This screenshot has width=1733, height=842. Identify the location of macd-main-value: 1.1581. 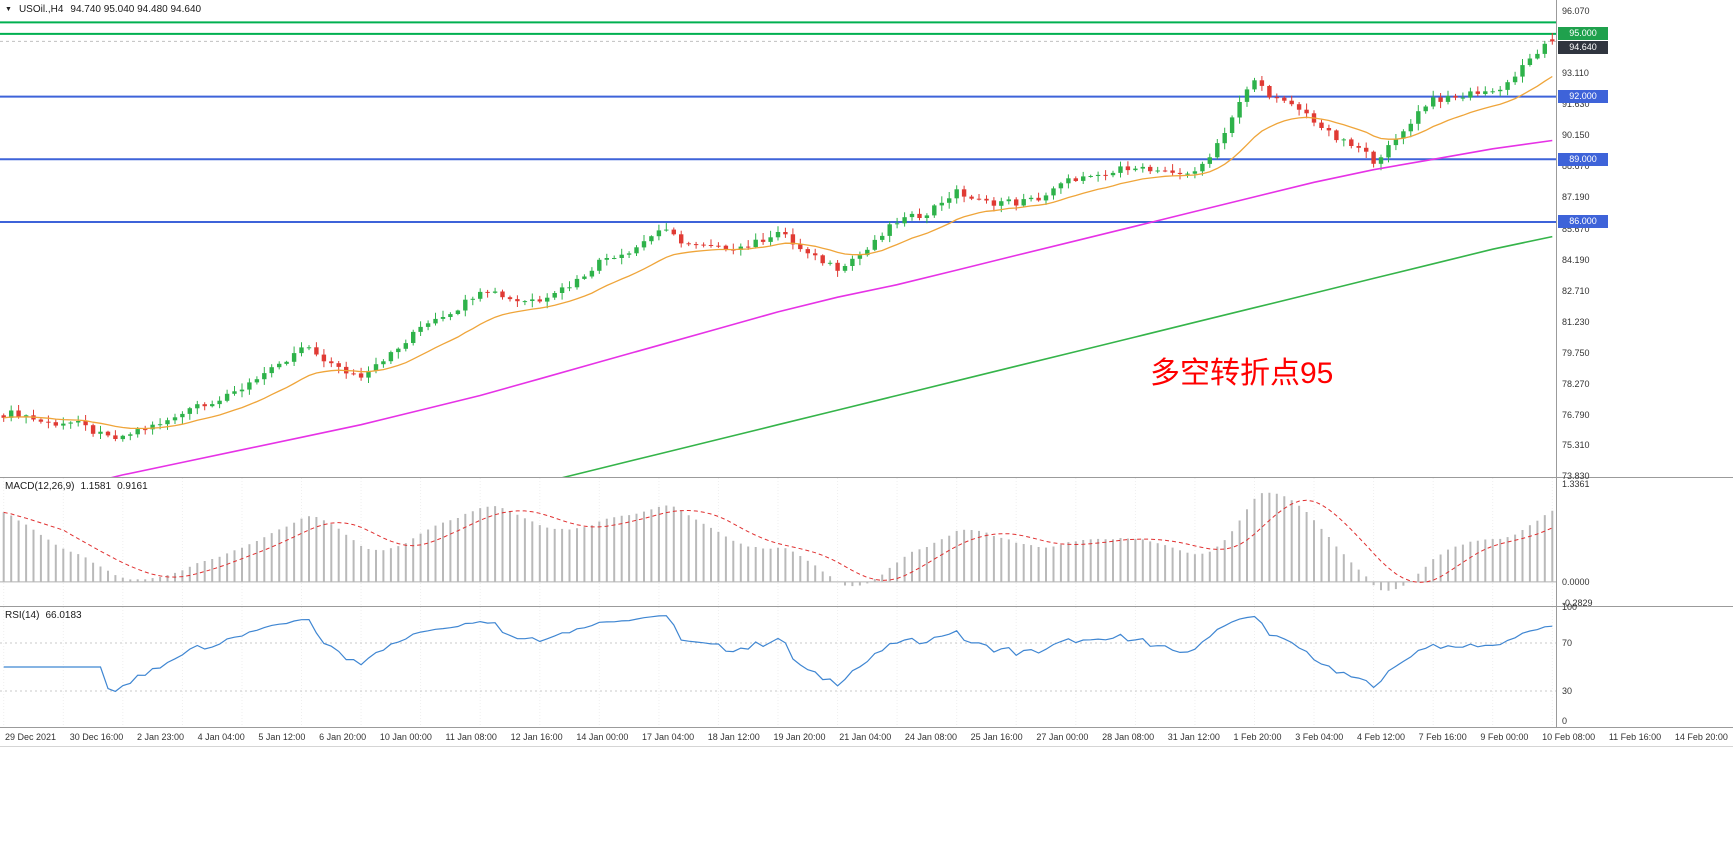
(96, 486).